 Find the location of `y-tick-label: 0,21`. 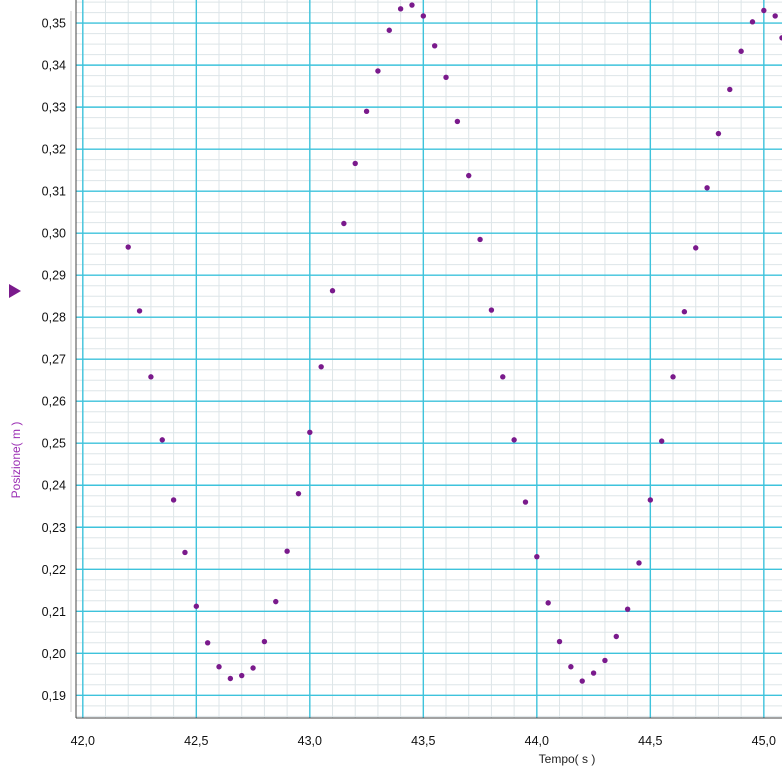

y-tick-label: 0,21 is located at coordinates (54, 612).